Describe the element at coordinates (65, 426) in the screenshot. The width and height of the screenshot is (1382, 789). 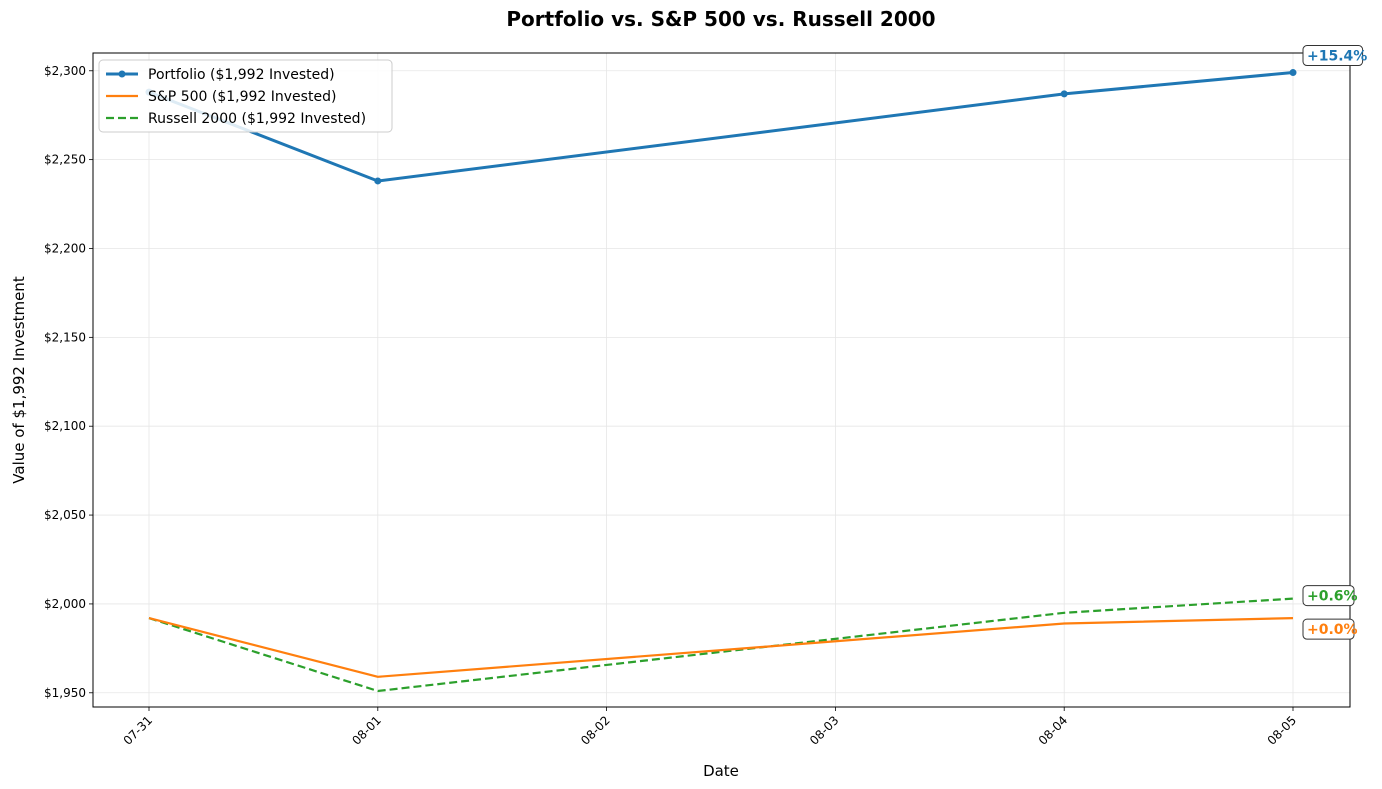
I see `y-tick-label: $2,100` at that location.